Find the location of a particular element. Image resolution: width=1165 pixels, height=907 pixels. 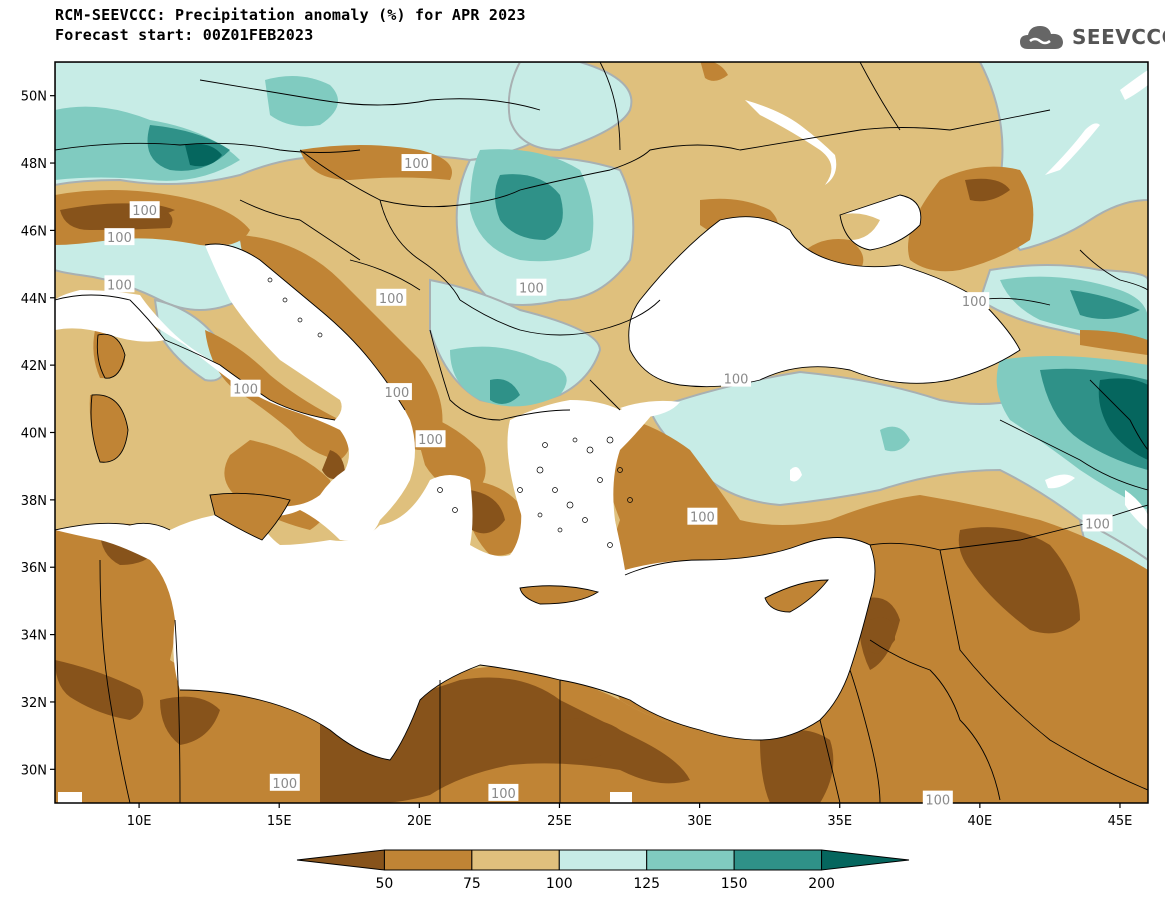

colorbar-label: 150 is located at coordinates (734, 884).